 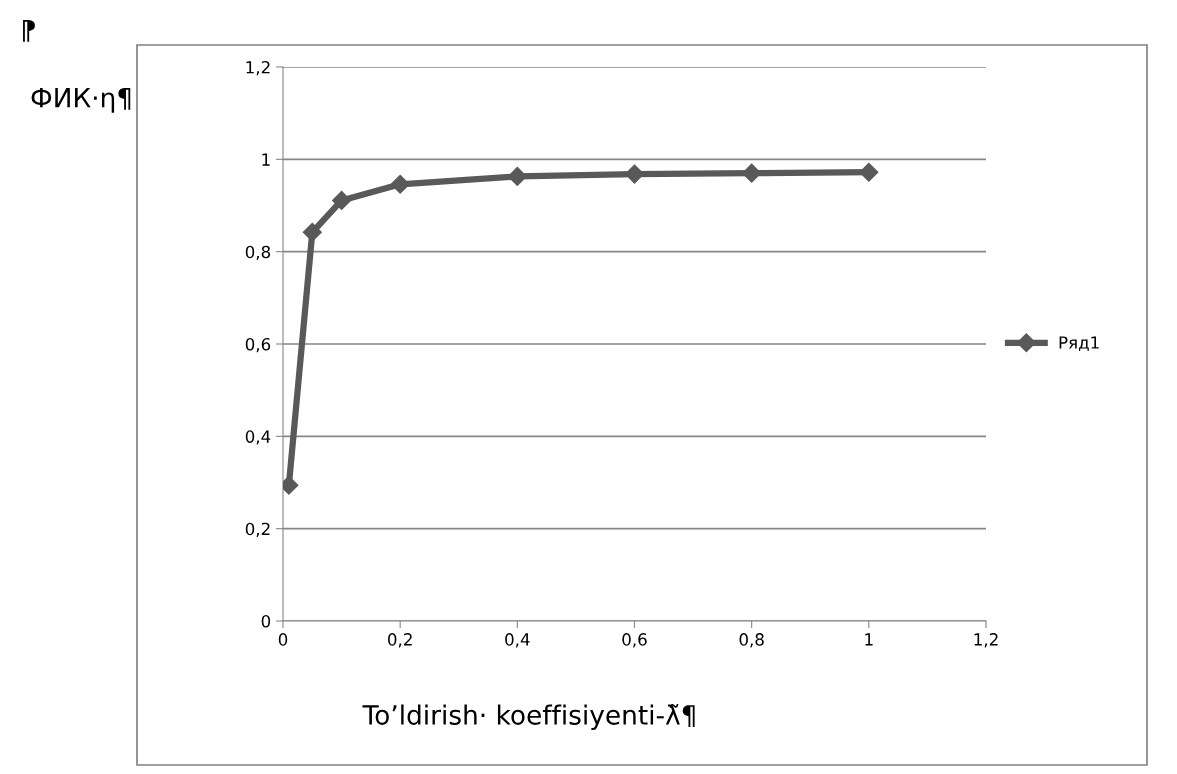 What do you see at coordinates (751, 640) in the screenshot?
I see `x-tick-label: 0,8` at bounding box center [751, 640].